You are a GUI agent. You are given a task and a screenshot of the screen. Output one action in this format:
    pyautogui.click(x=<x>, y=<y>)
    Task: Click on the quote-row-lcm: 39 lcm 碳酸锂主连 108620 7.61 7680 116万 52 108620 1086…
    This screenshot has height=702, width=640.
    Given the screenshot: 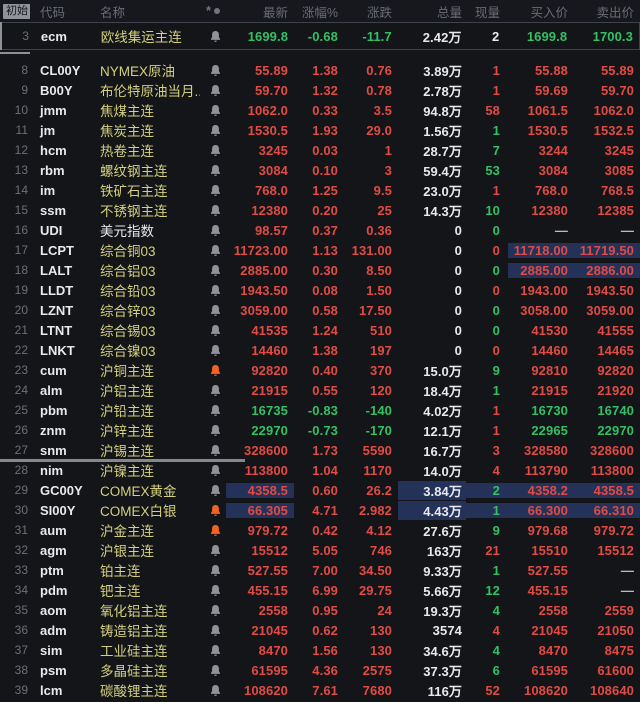 What is the action you would take?
    pyautogui.click(x=320, y=690)
    